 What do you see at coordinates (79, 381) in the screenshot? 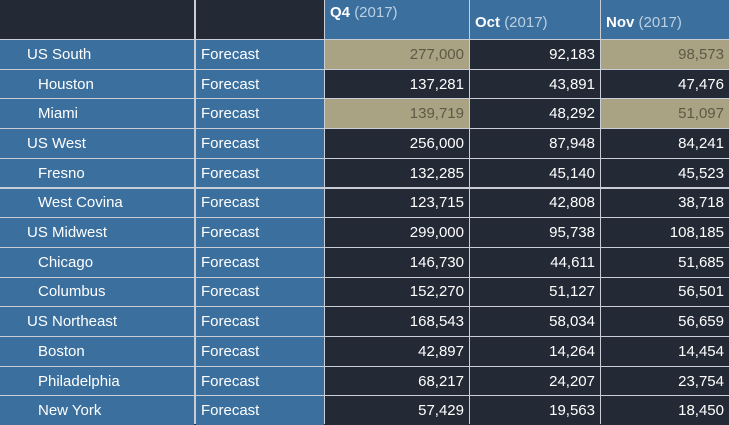
I see `row-header-label: Philadelphia` at bounding box center [79, 381].